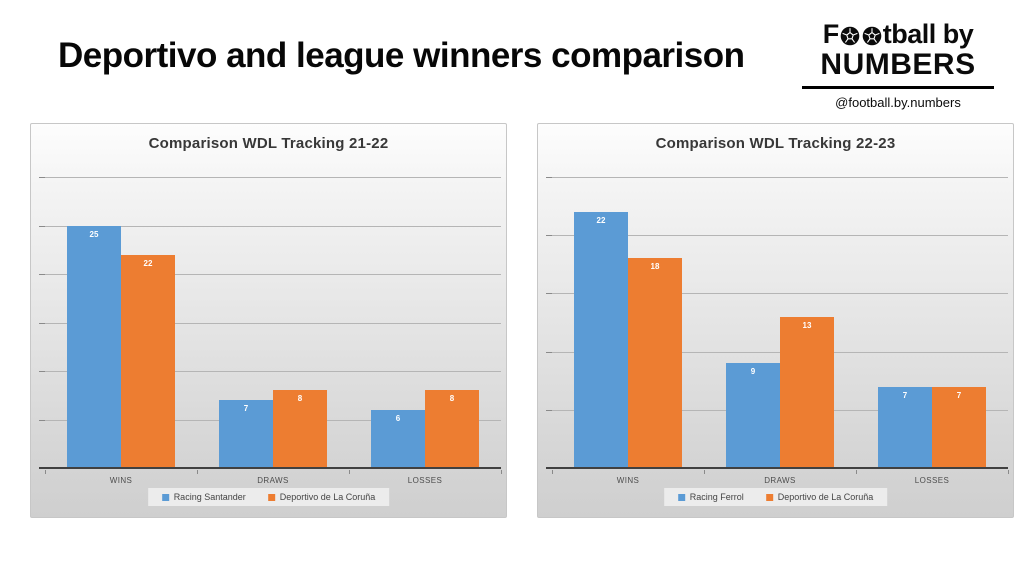 The width and height of the screenshot is (1024, 576). I want to click on bar: 25, so click(94, 346).